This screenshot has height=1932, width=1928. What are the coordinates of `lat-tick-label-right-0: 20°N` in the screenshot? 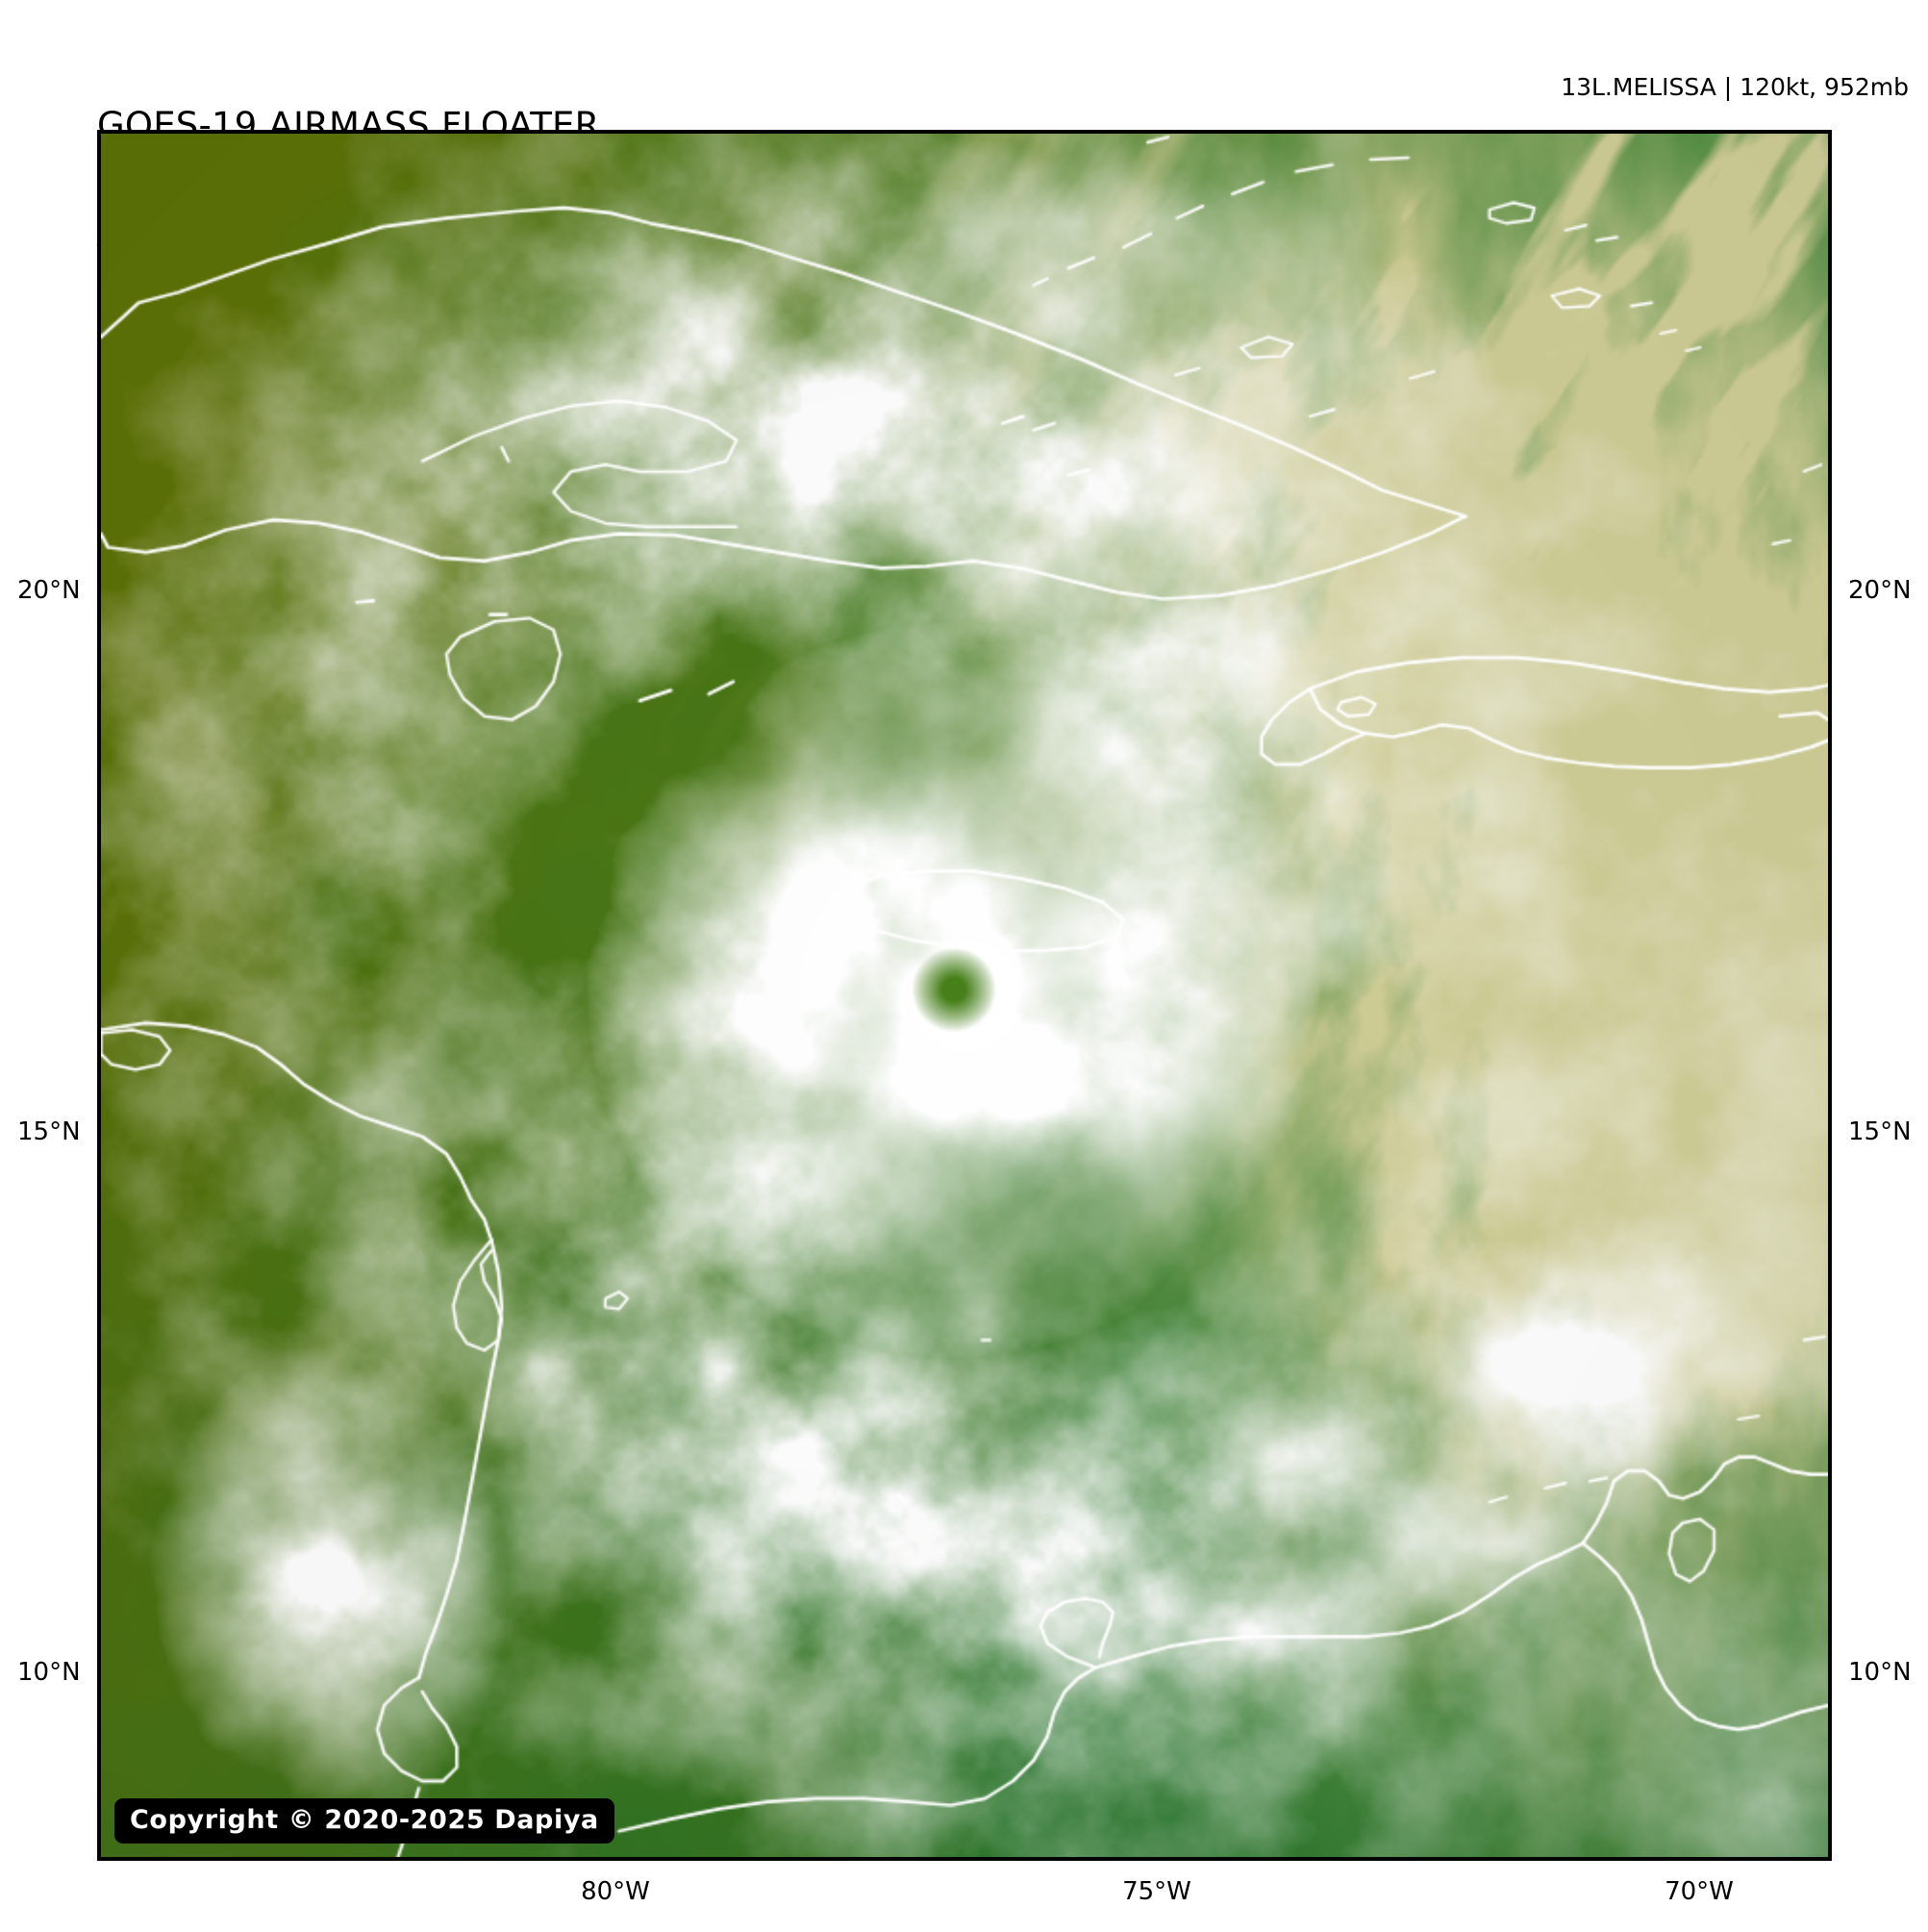 It's located at (1880, 590).